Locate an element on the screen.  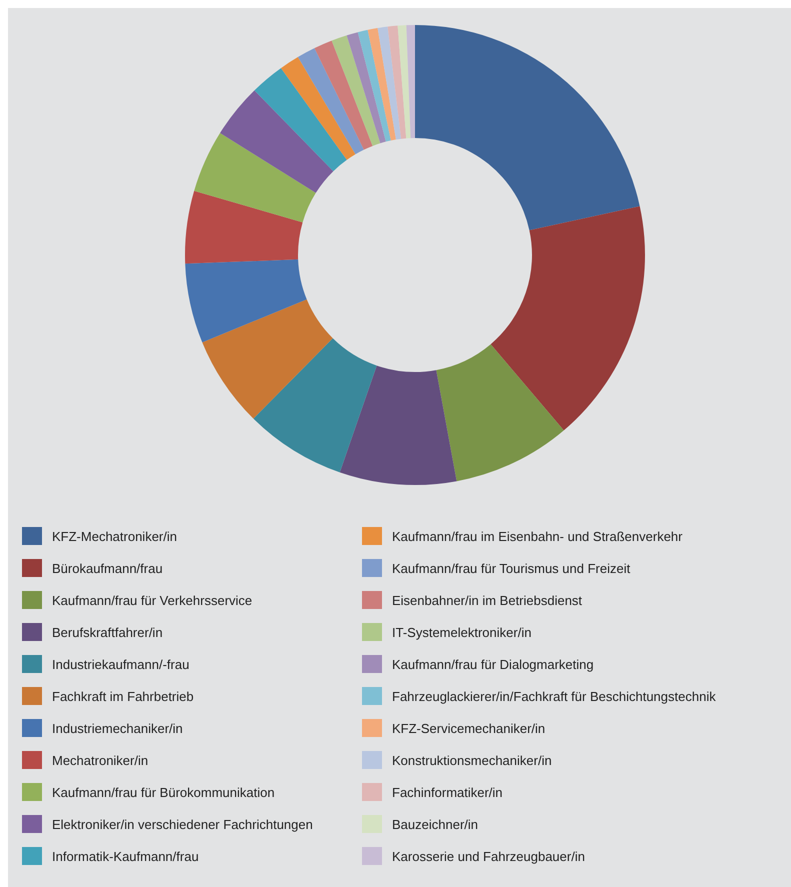
legend-label: Industriekaufmann/-frau is located at coordinates (121, 664).